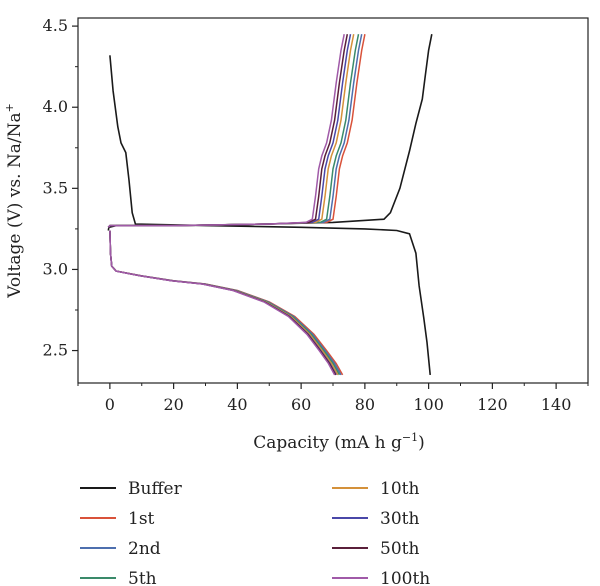 The width and height of the screenshot is (600, 586). I want to click on legend-label: 30th, so click(399, 519).